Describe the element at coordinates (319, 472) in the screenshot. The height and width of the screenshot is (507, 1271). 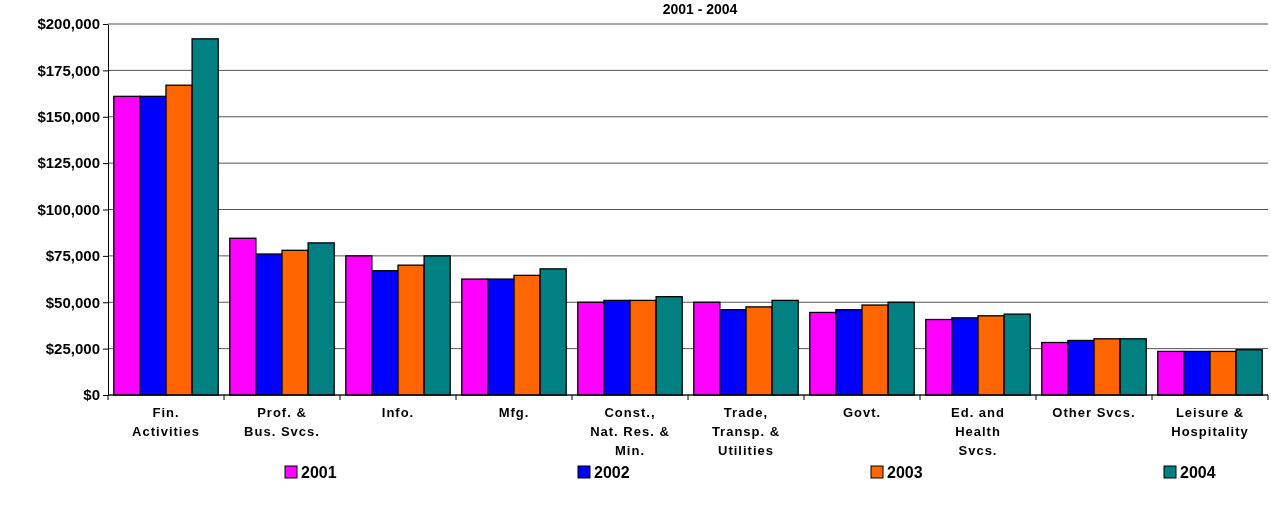
I see `legend-label: 2001` at that location.